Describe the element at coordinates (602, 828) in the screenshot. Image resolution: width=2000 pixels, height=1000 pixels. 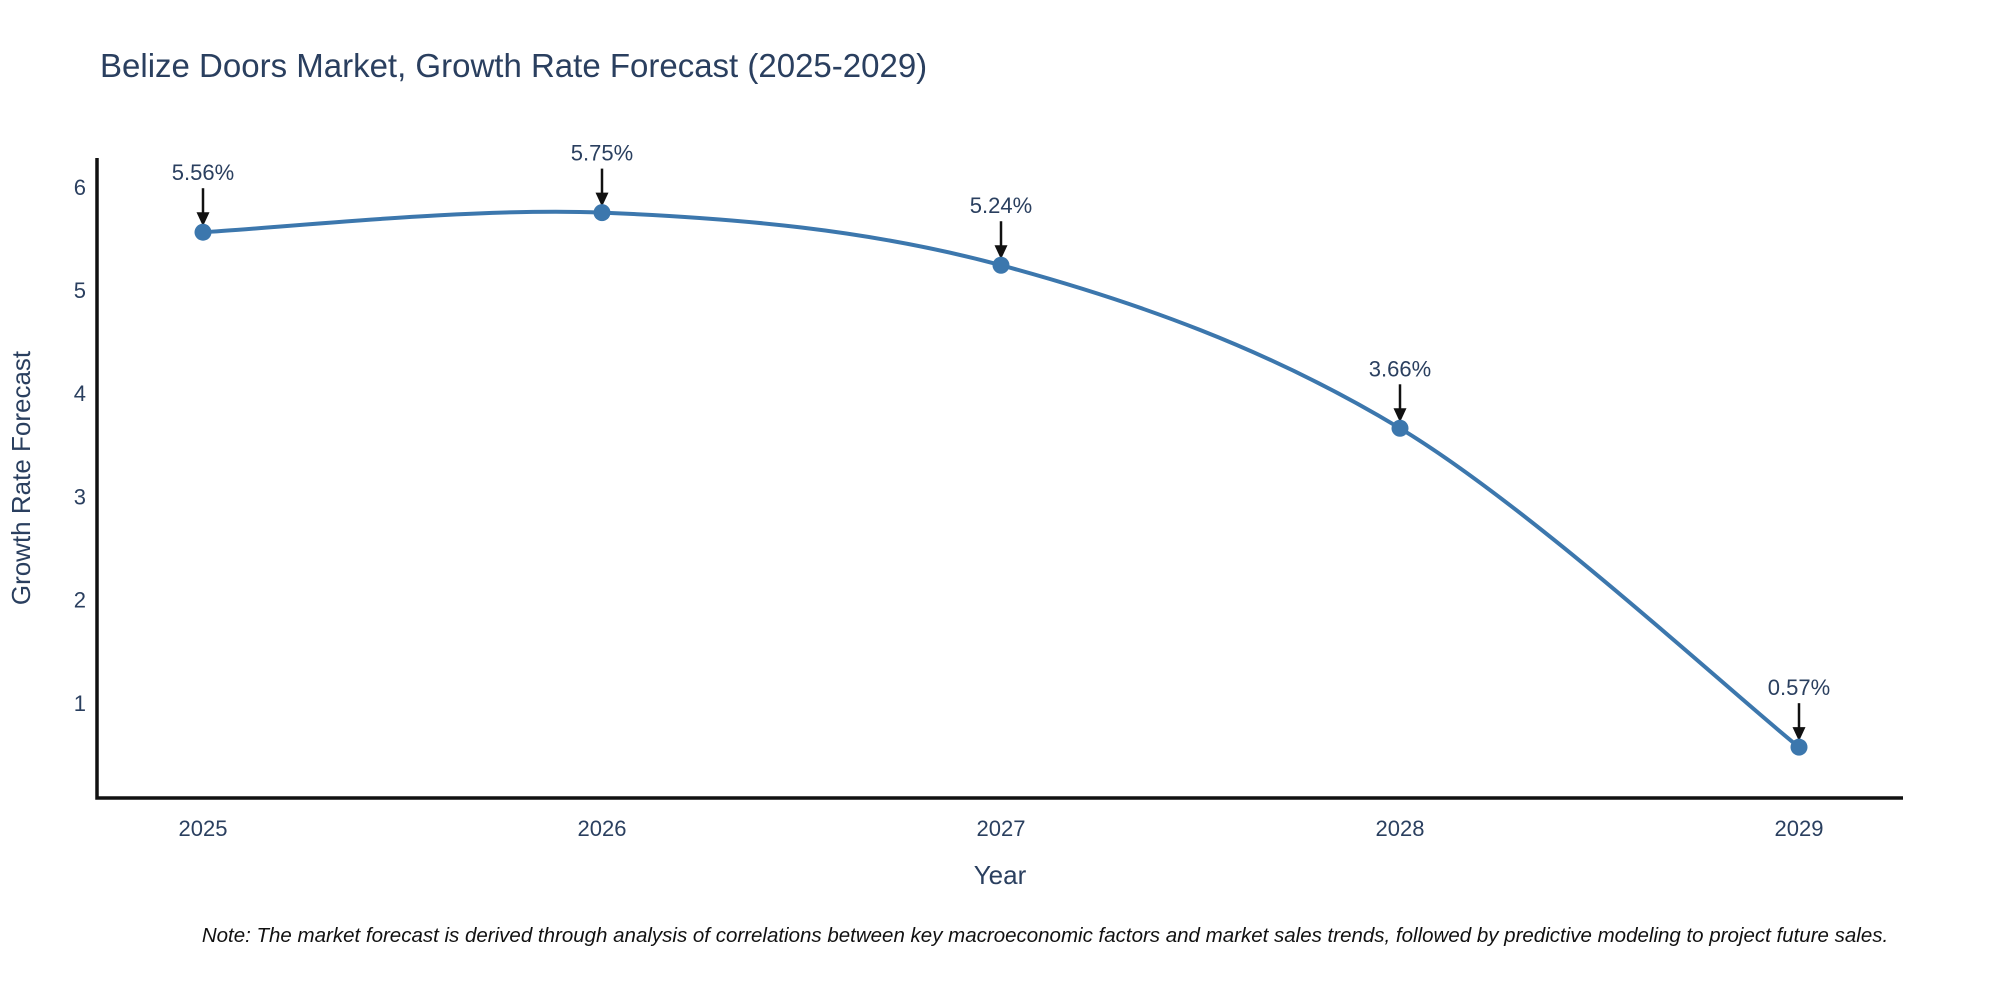
I see `x-tick-label: 2026` at that location.